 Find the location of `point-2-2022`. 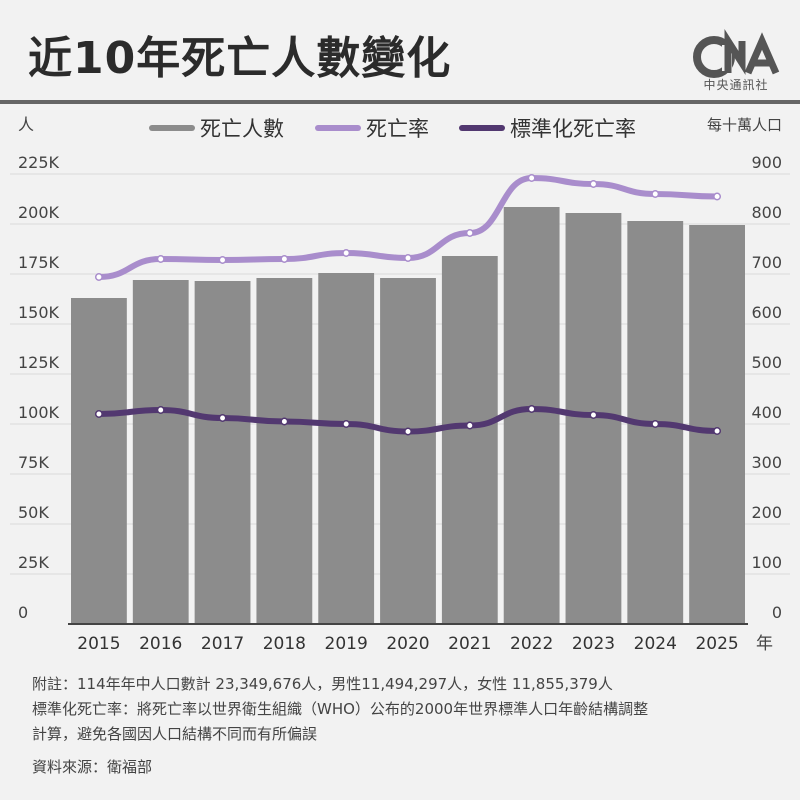

point-2-2022 is located at coordinates (531, 409).